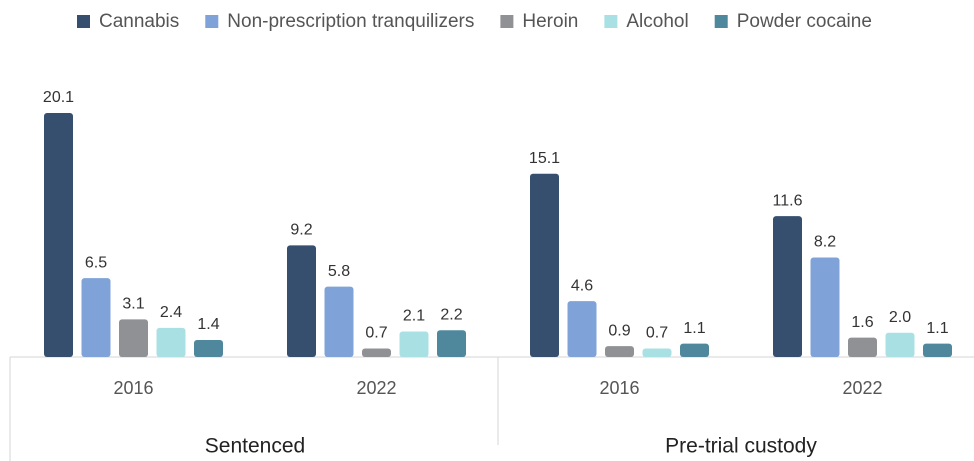 This screenshot has height=461, width=974. I want to click on legend-label: Cannabis, so click(139, 21).